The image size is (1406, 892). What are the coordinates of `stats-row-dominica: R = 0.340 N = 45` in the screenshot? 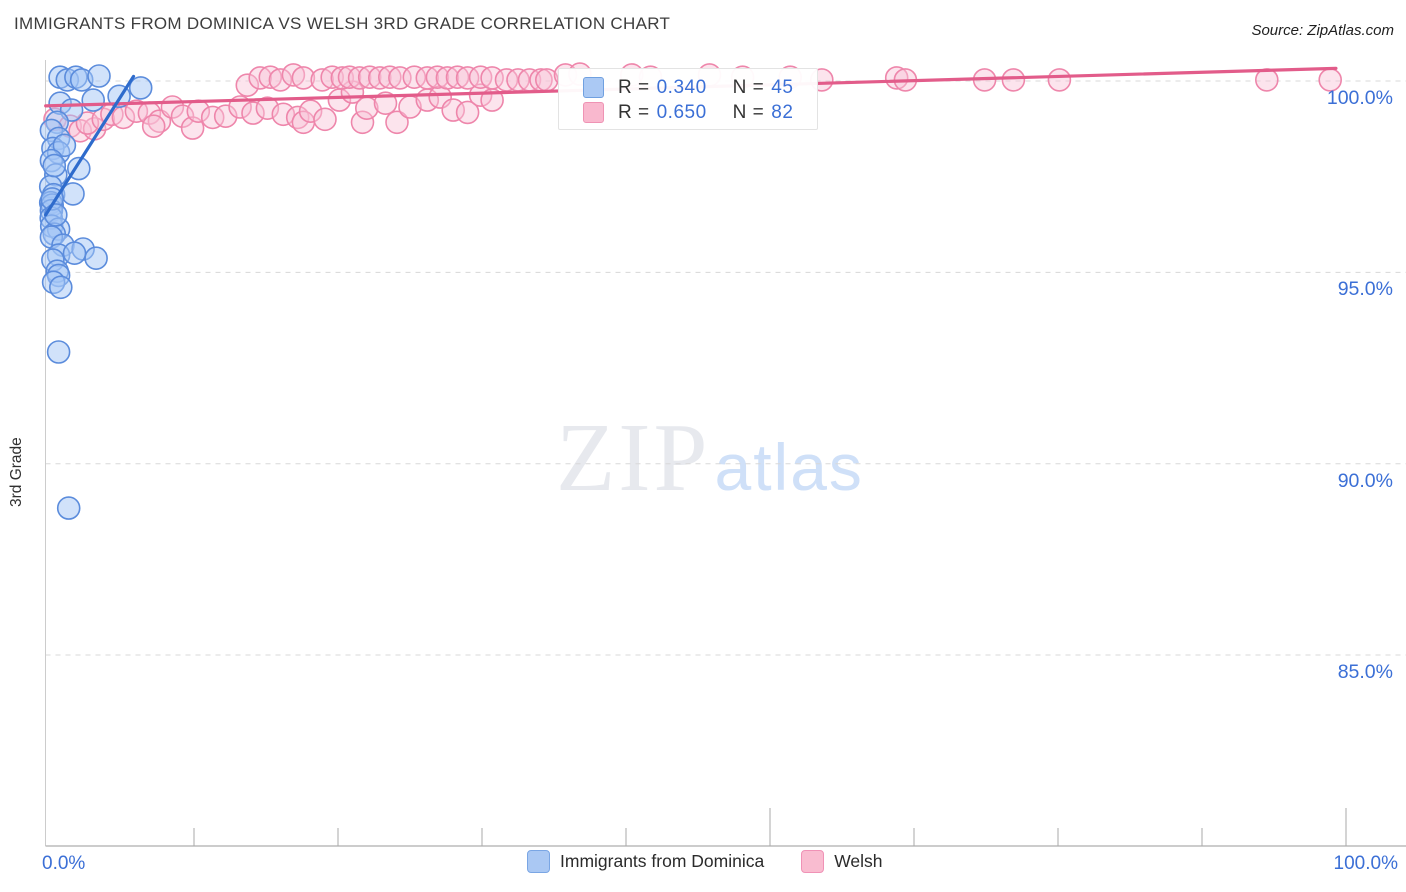 It's located at (700, 87).